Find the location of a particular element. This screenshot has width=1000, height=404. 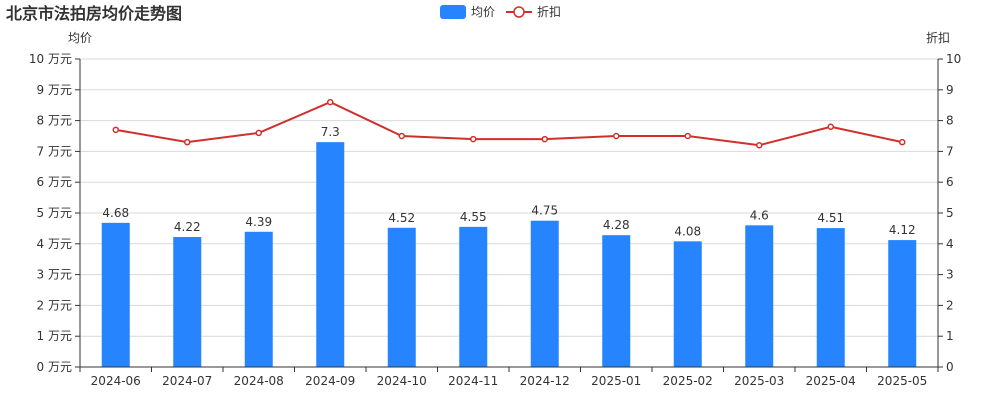

bar-value-label: 4.55 is located at coordinates (473, 217).